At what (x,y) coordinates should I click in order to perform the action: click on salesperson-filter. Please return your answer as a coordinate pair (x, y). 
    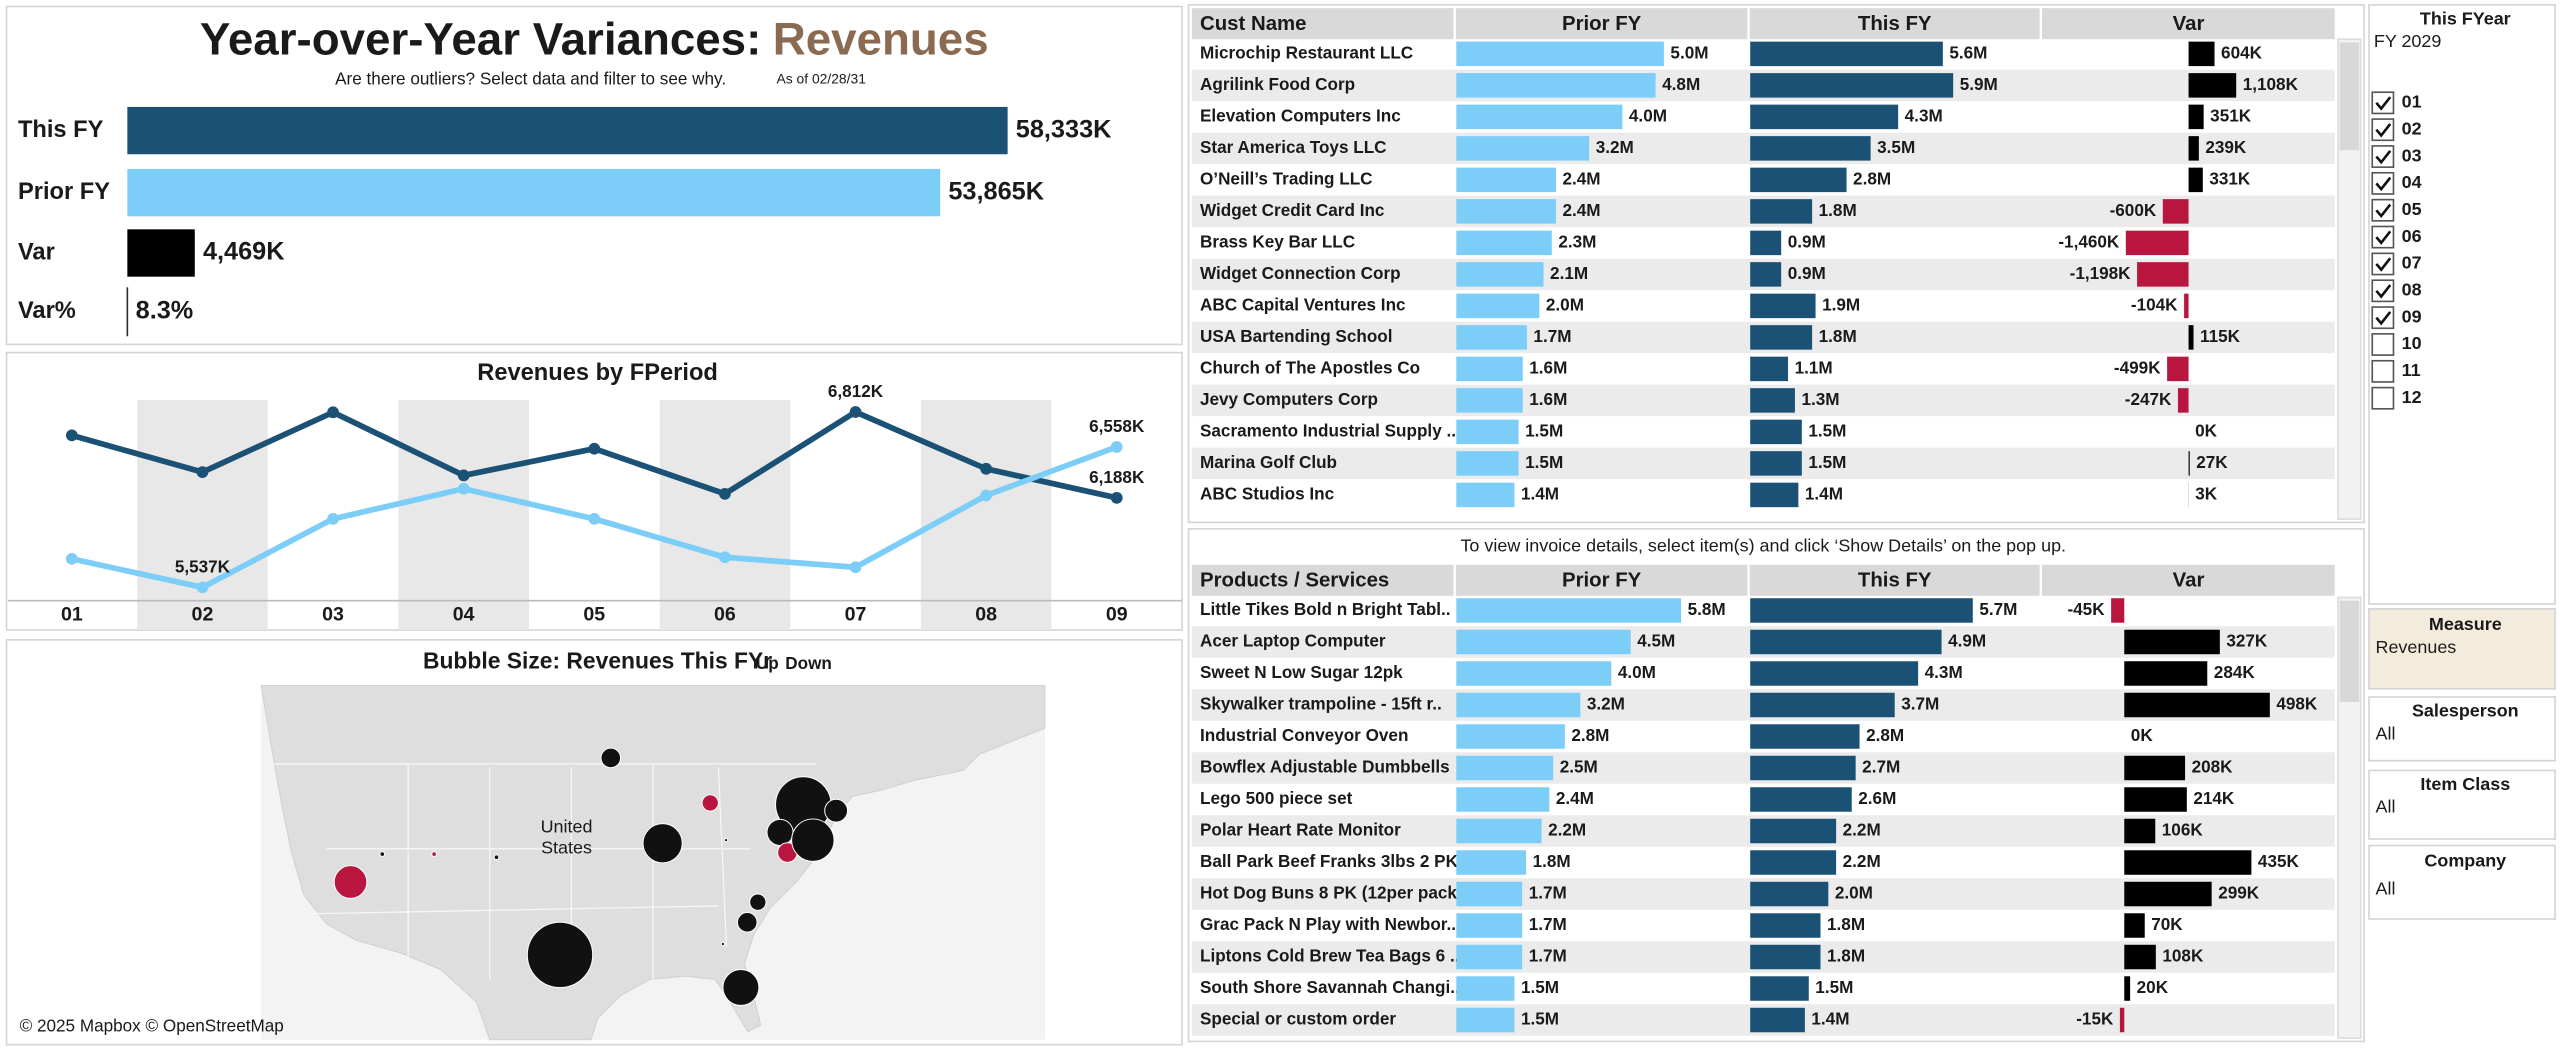
    Looking at the image, I should click on (2462, 729).